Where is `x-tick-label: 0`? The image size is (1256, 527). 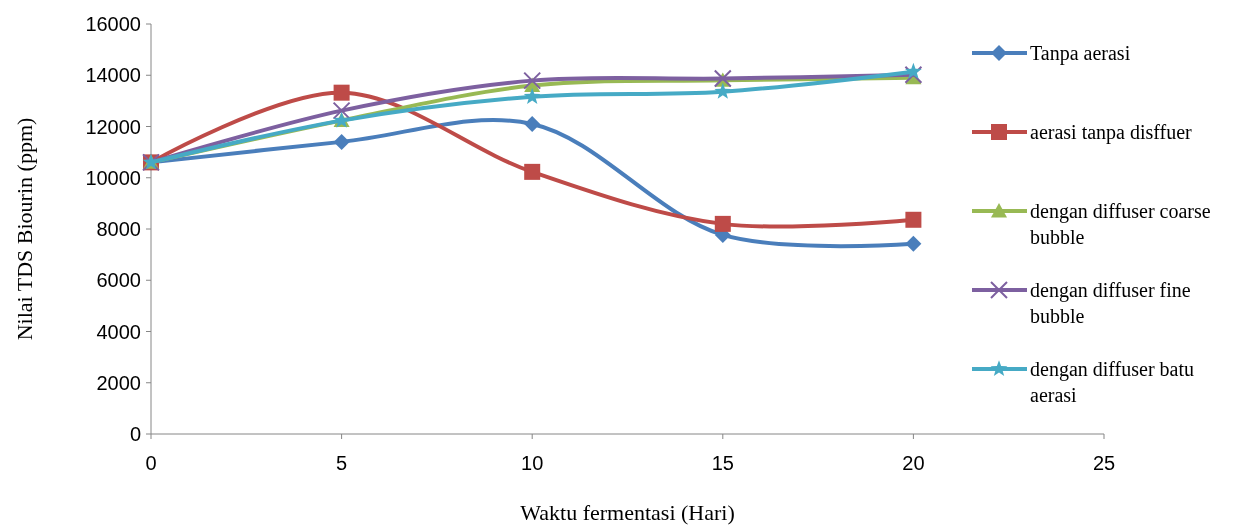 x-tick-label: 0 is located at coordinates (151, 463).